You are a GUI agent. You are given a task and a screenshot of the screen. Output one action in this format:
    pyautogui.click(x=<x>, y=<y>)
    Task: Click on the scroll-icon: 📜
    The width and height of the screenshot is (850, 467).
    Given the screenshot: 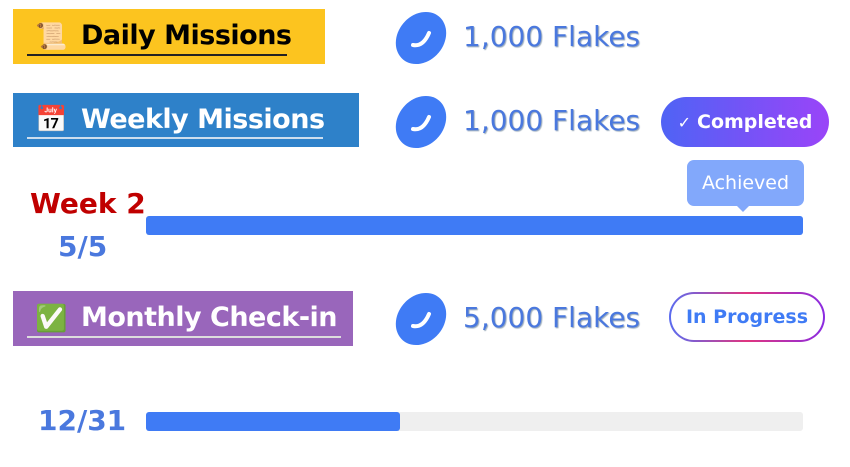 What is the action you would take?
    pyautogui.click(x=51, y=36)
    